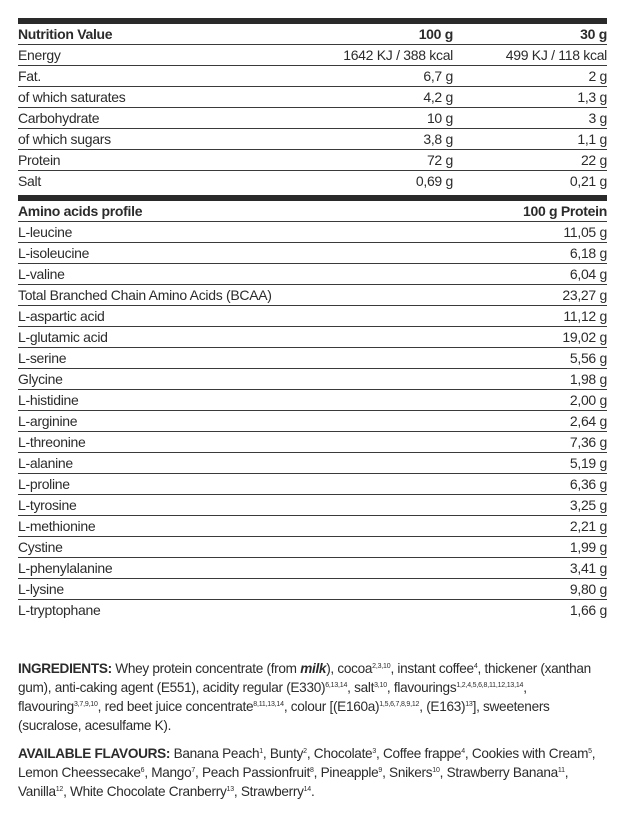 Image resolution: width=625 pixels, height=816 pixels. Describe the element at coordinates (336, 685) in the screenshot. I see `footnote-ref: 6,13,14` at that location.